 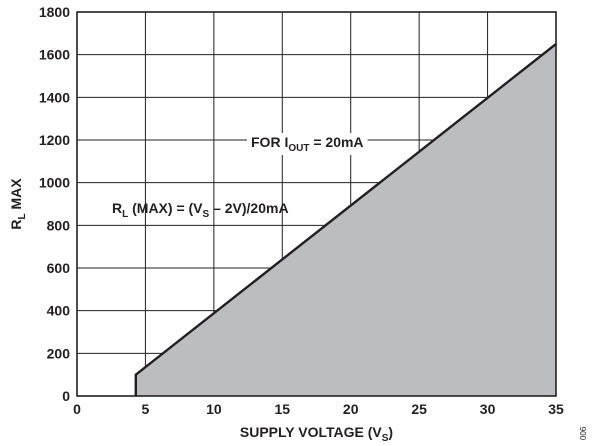 What do you see at coordinates (214, 409) in the screenshot?
I see `x-tick-label: 10` at bounding box center [214, 409].